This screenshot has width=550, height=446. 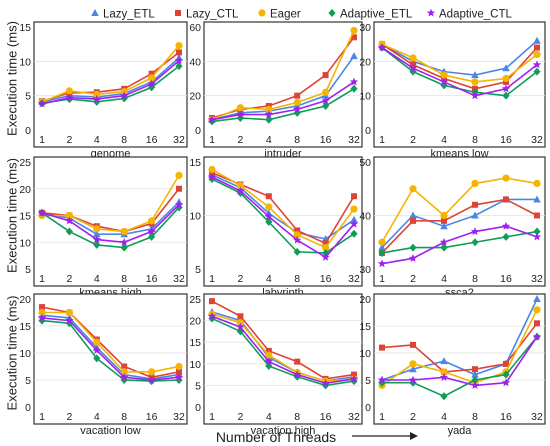 What do you see at coordinates (365, 28) in the screenshot?
I see `y-tick-label: 30` at bounding box center [365, 28].